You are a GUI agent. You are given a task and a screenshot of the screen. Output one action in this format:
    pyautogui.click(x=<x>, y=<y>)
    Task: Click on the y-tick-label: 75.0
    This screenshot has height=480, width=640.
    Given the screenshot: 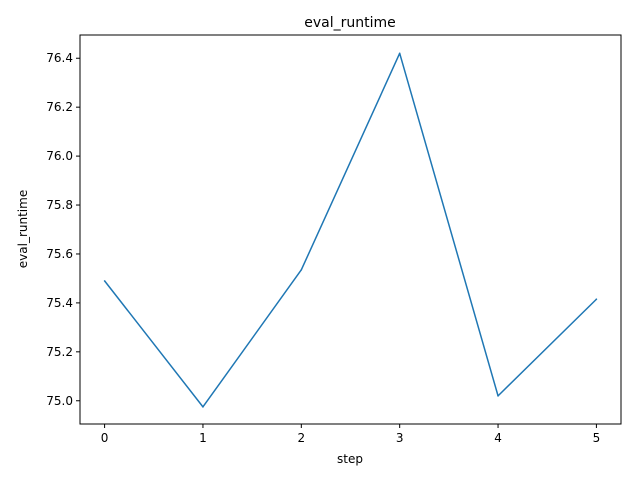 What is the action you would take?
    pyautogui.click(x=59, y=401)
    